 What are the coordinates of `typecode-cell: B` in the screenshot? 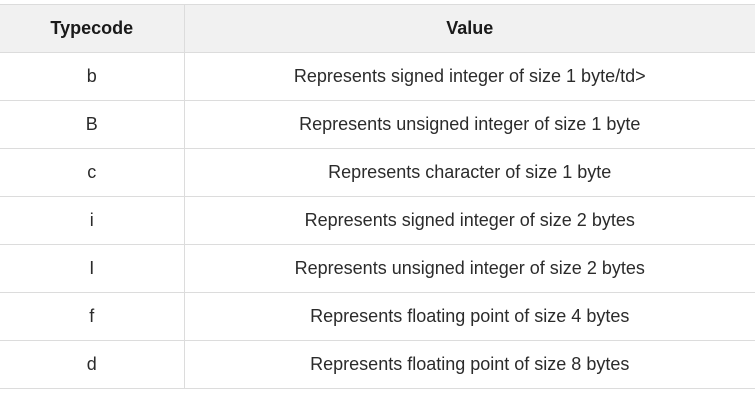 It's located at (92, 124).